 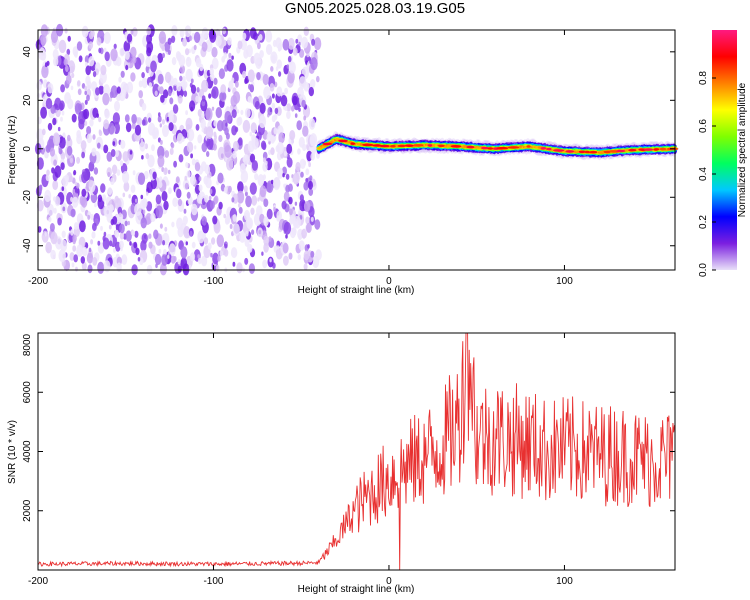 What do you see at coordinates (389, 581) in the screenshot?
I see `x-tick-label: 0` at bounding box center [389, 581].